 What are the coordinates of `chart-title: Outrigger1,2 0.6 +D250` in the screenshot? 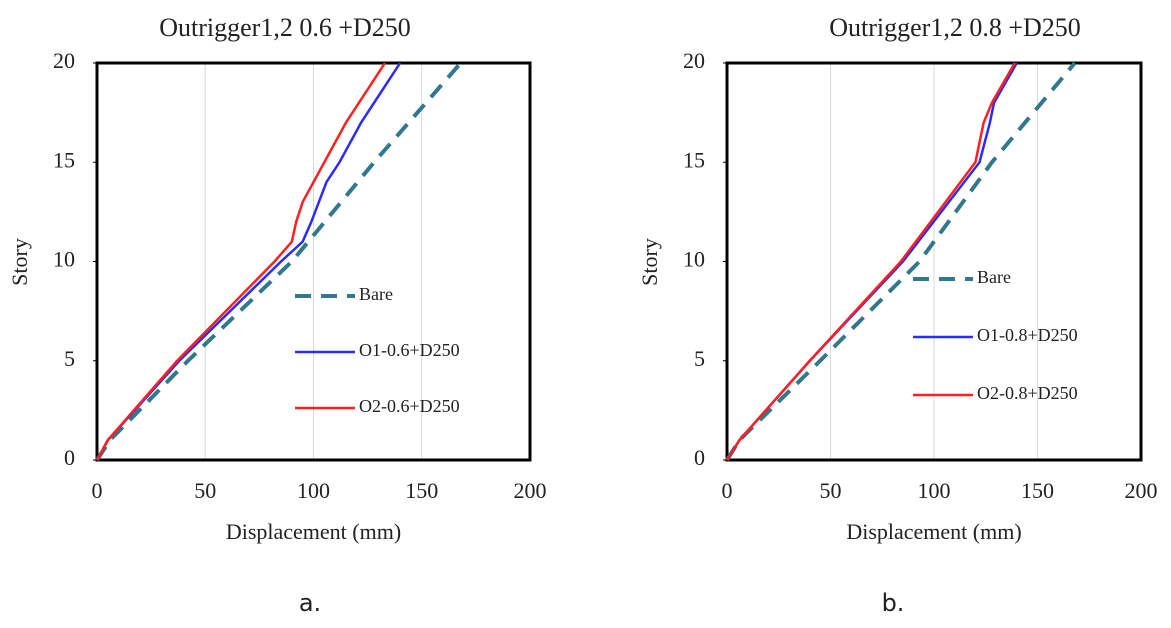 It's located at (285, 27).